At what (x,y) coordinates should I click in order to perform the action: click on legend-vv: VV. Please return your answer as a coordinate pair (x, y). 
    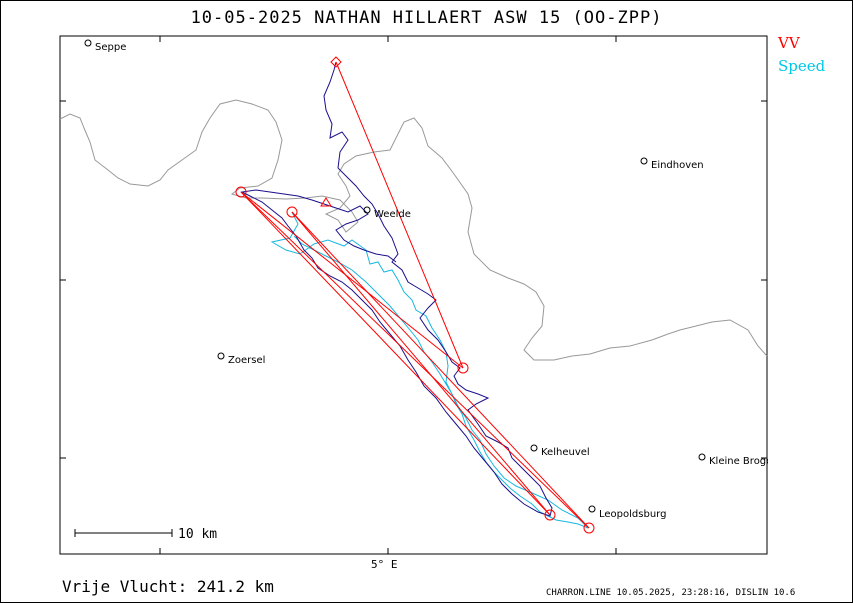
    Looking at the image, I should click on (789, 43).